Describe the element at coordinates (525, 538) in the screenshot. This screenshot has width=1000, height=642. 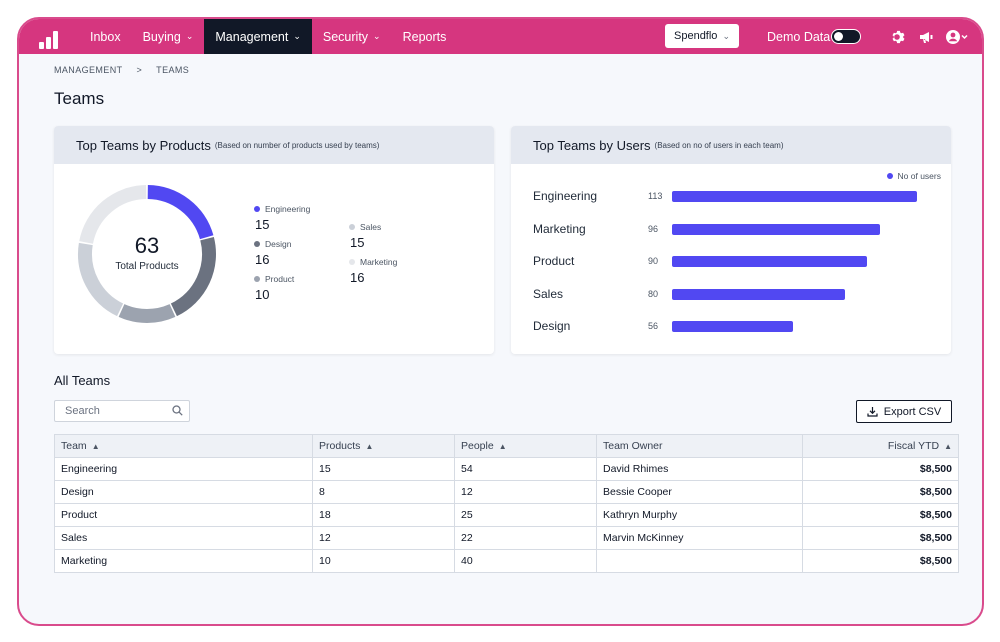
I see `cell-people: 22` at that location.